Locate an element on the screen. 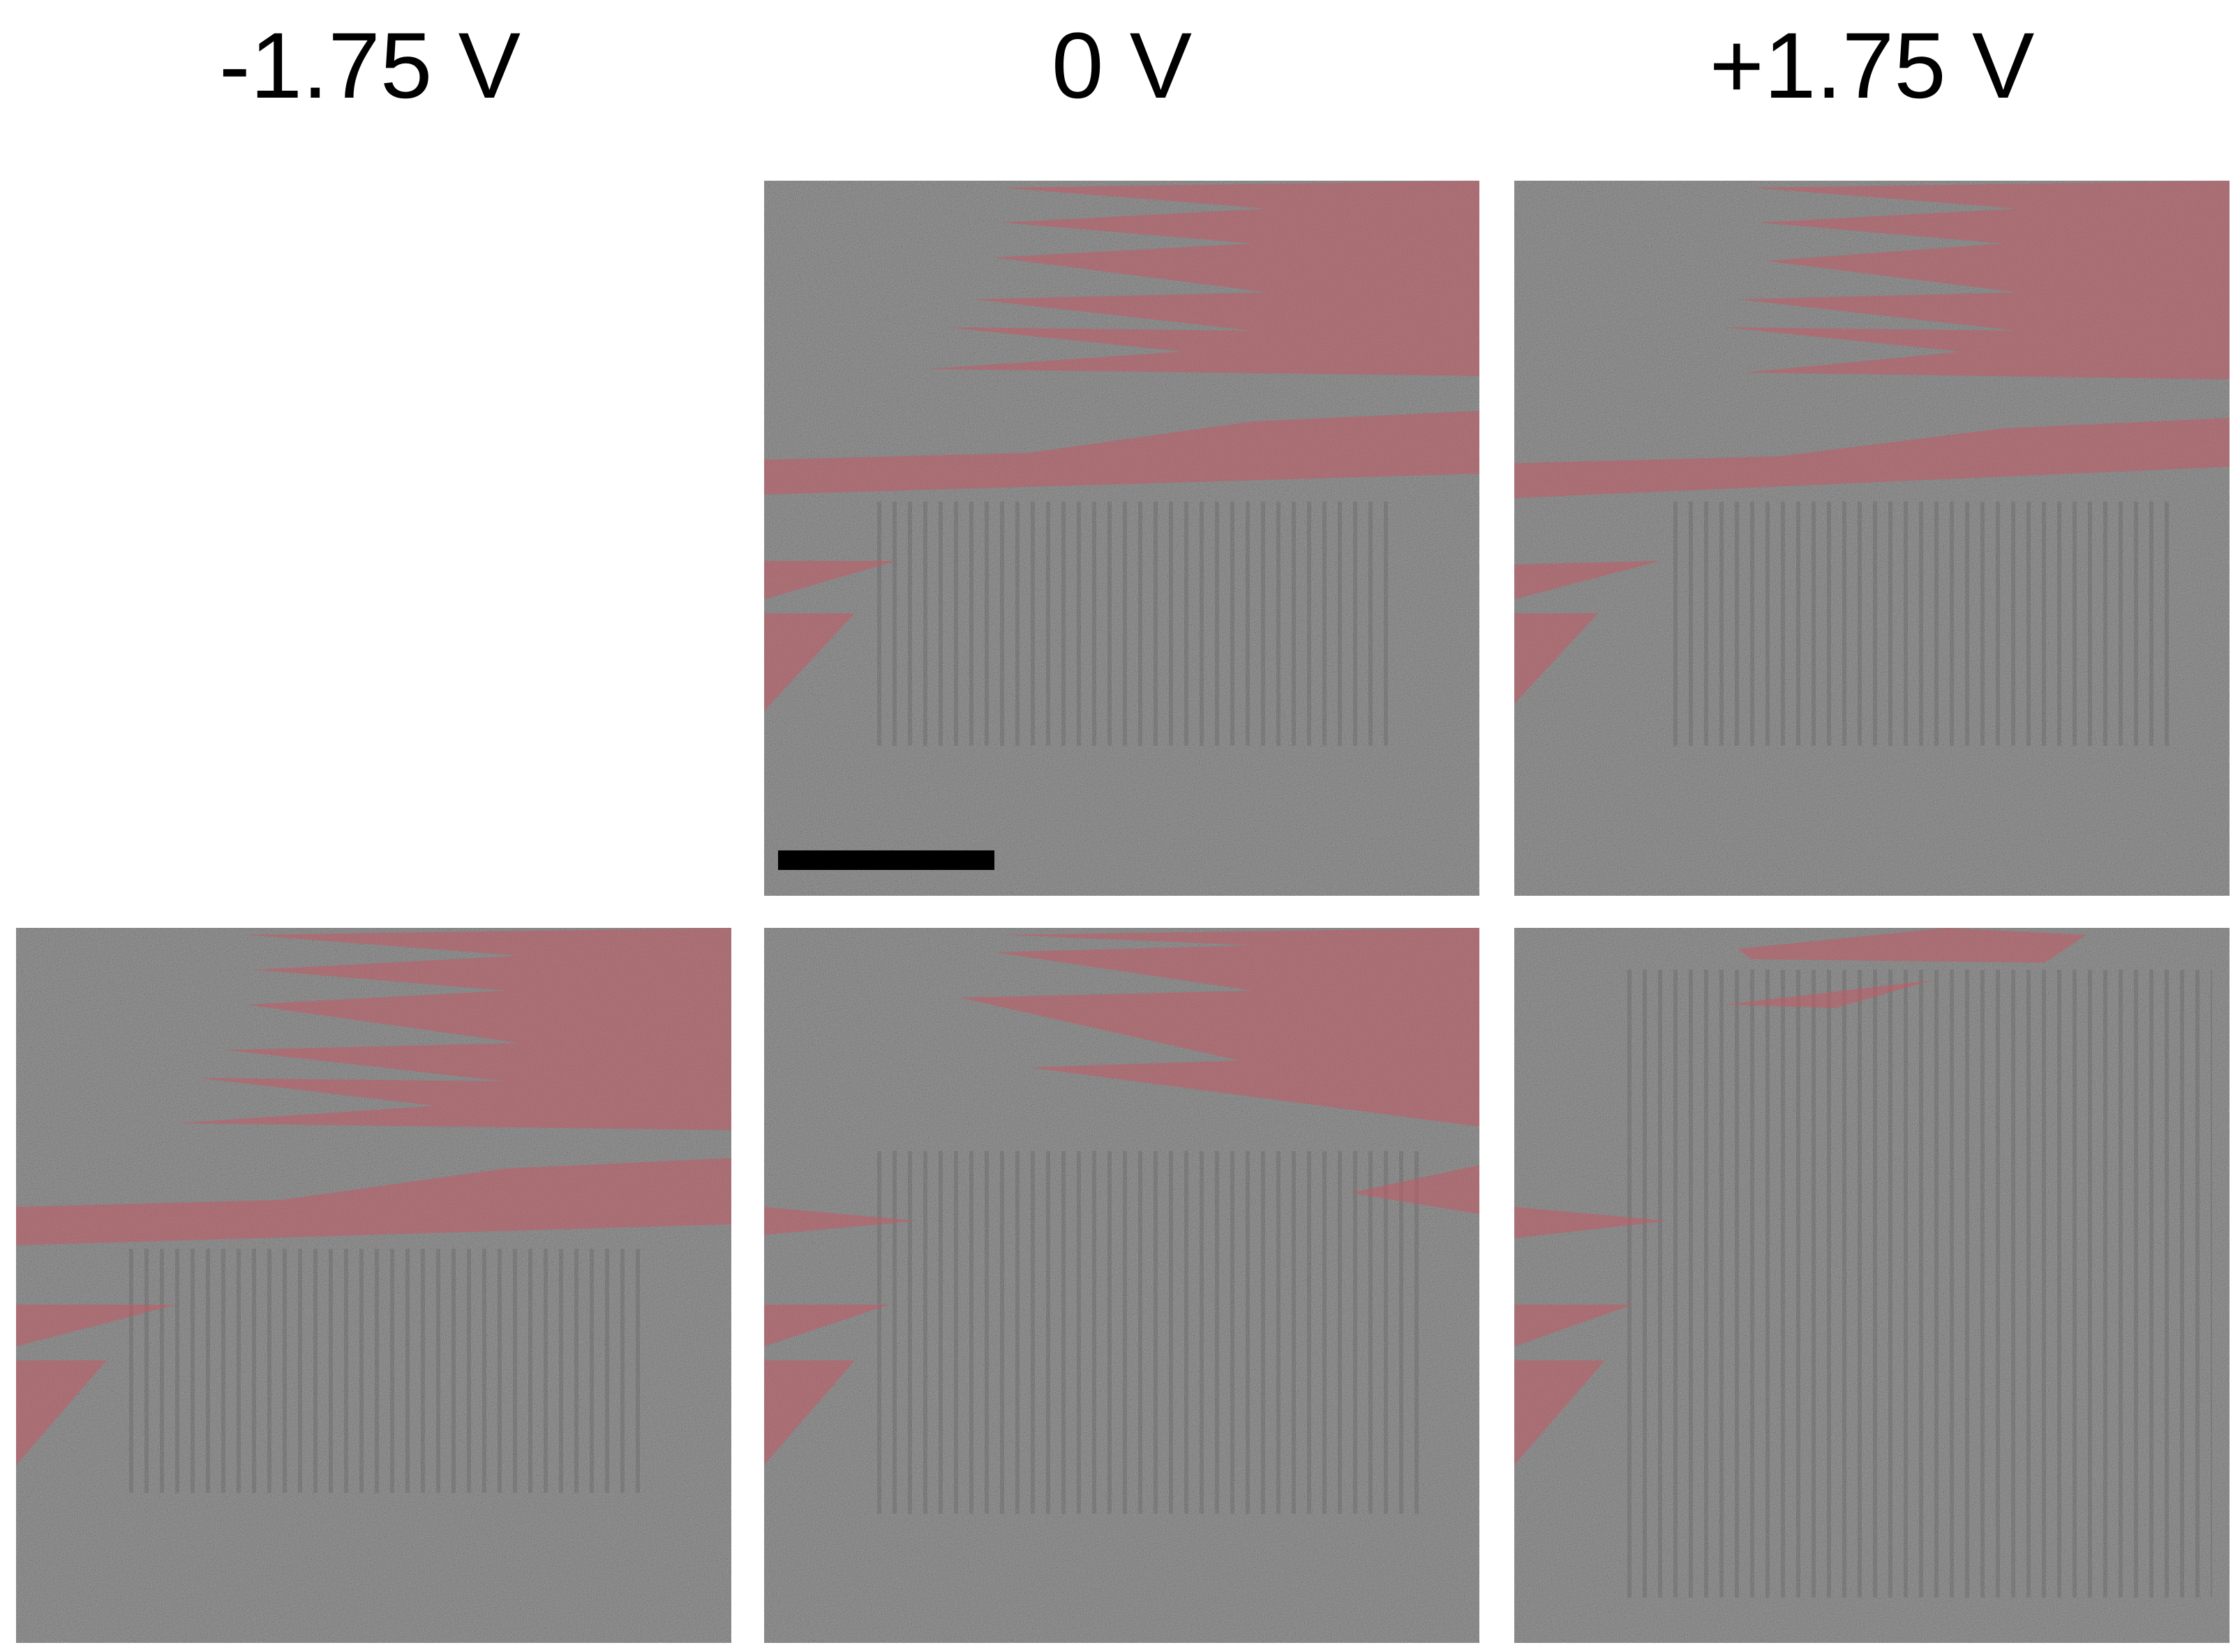  micrograph-panel-row1-positive-volts is located at coordinates (1872, 538).